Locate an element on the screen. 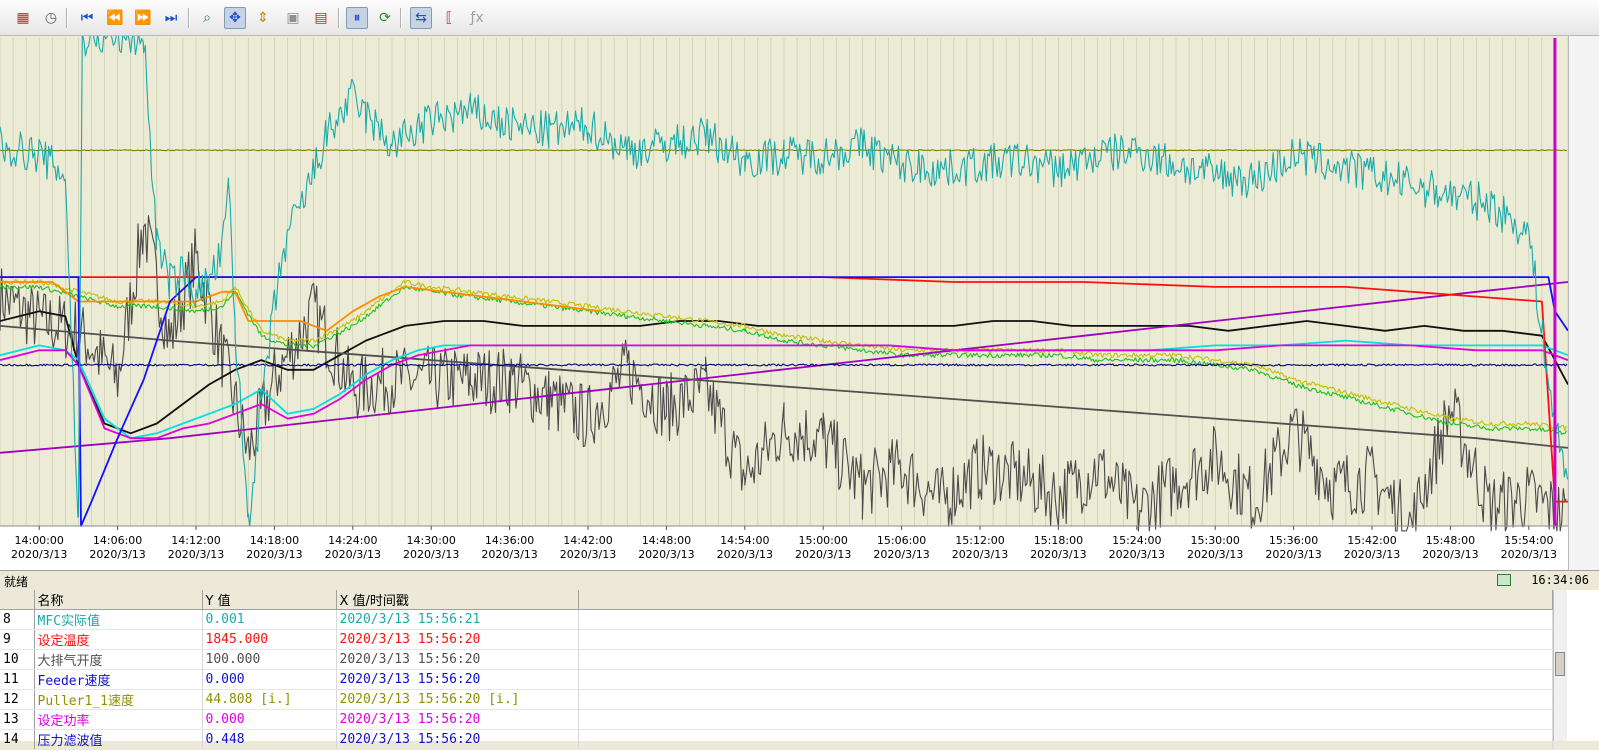  table-row: 9 设定温度 1845.000 2020/3/13 15:56:20 is located at coordinates (776, 639).